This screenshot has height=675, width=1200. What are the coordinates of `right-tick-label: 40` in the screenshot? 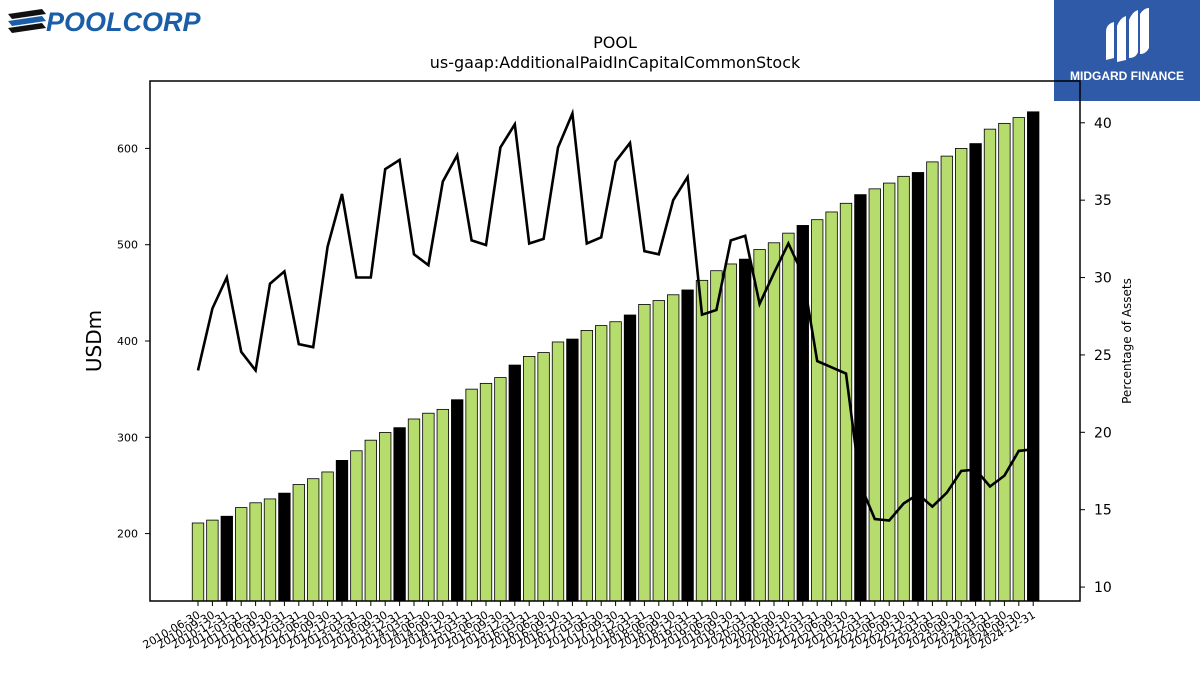 It's located at (1103, 124).